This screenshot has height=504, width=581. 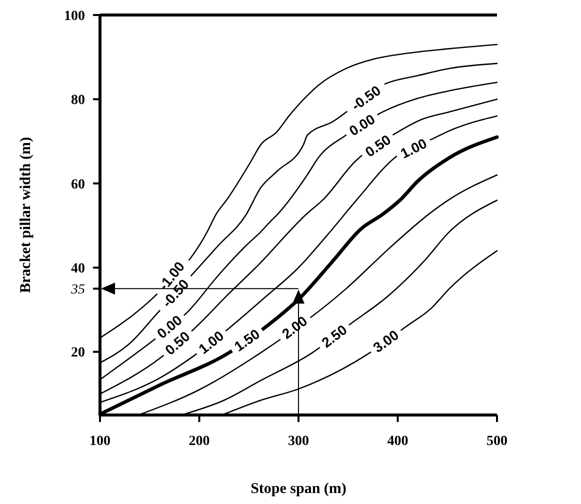 I want to click on y-tick-label: 20, so click(x=78, y=353).